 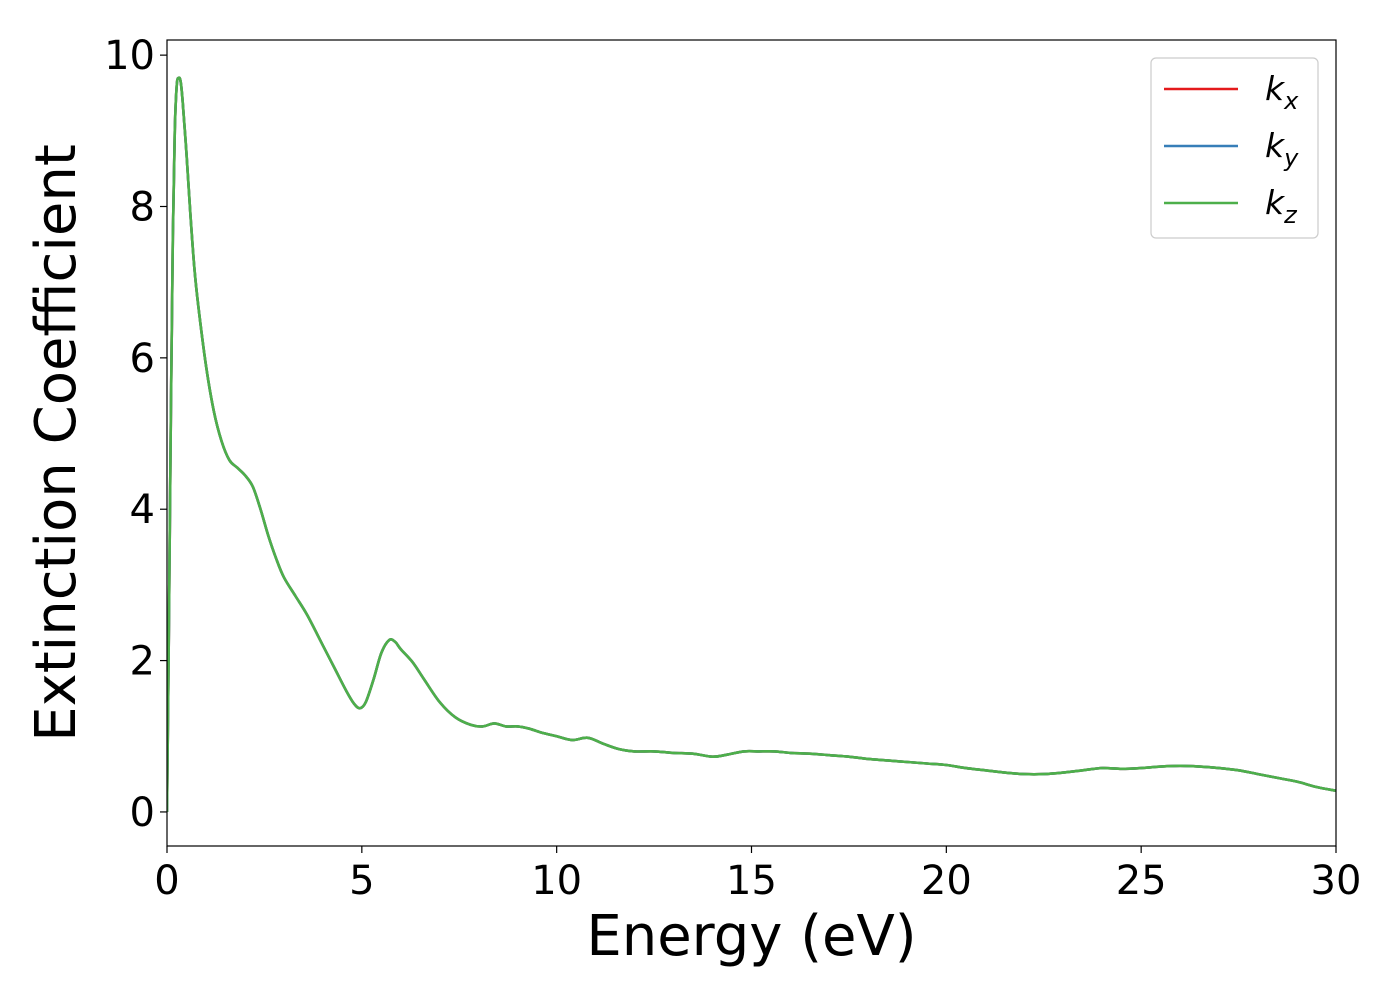 I want to click on y-tick-label: 10, so click(x=129, y=56).